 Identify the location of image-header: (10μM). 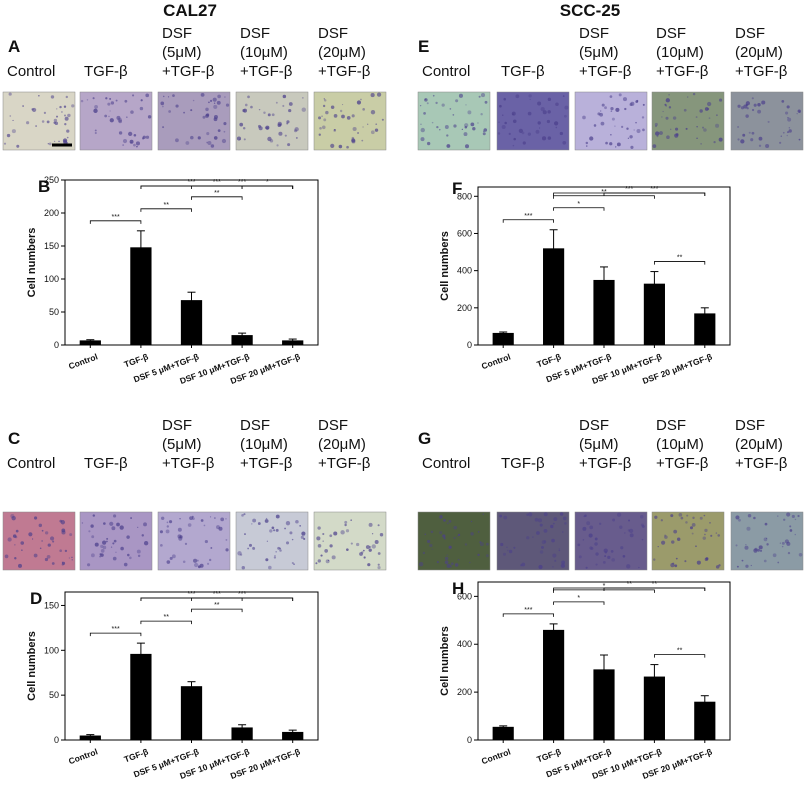
(680, 52).